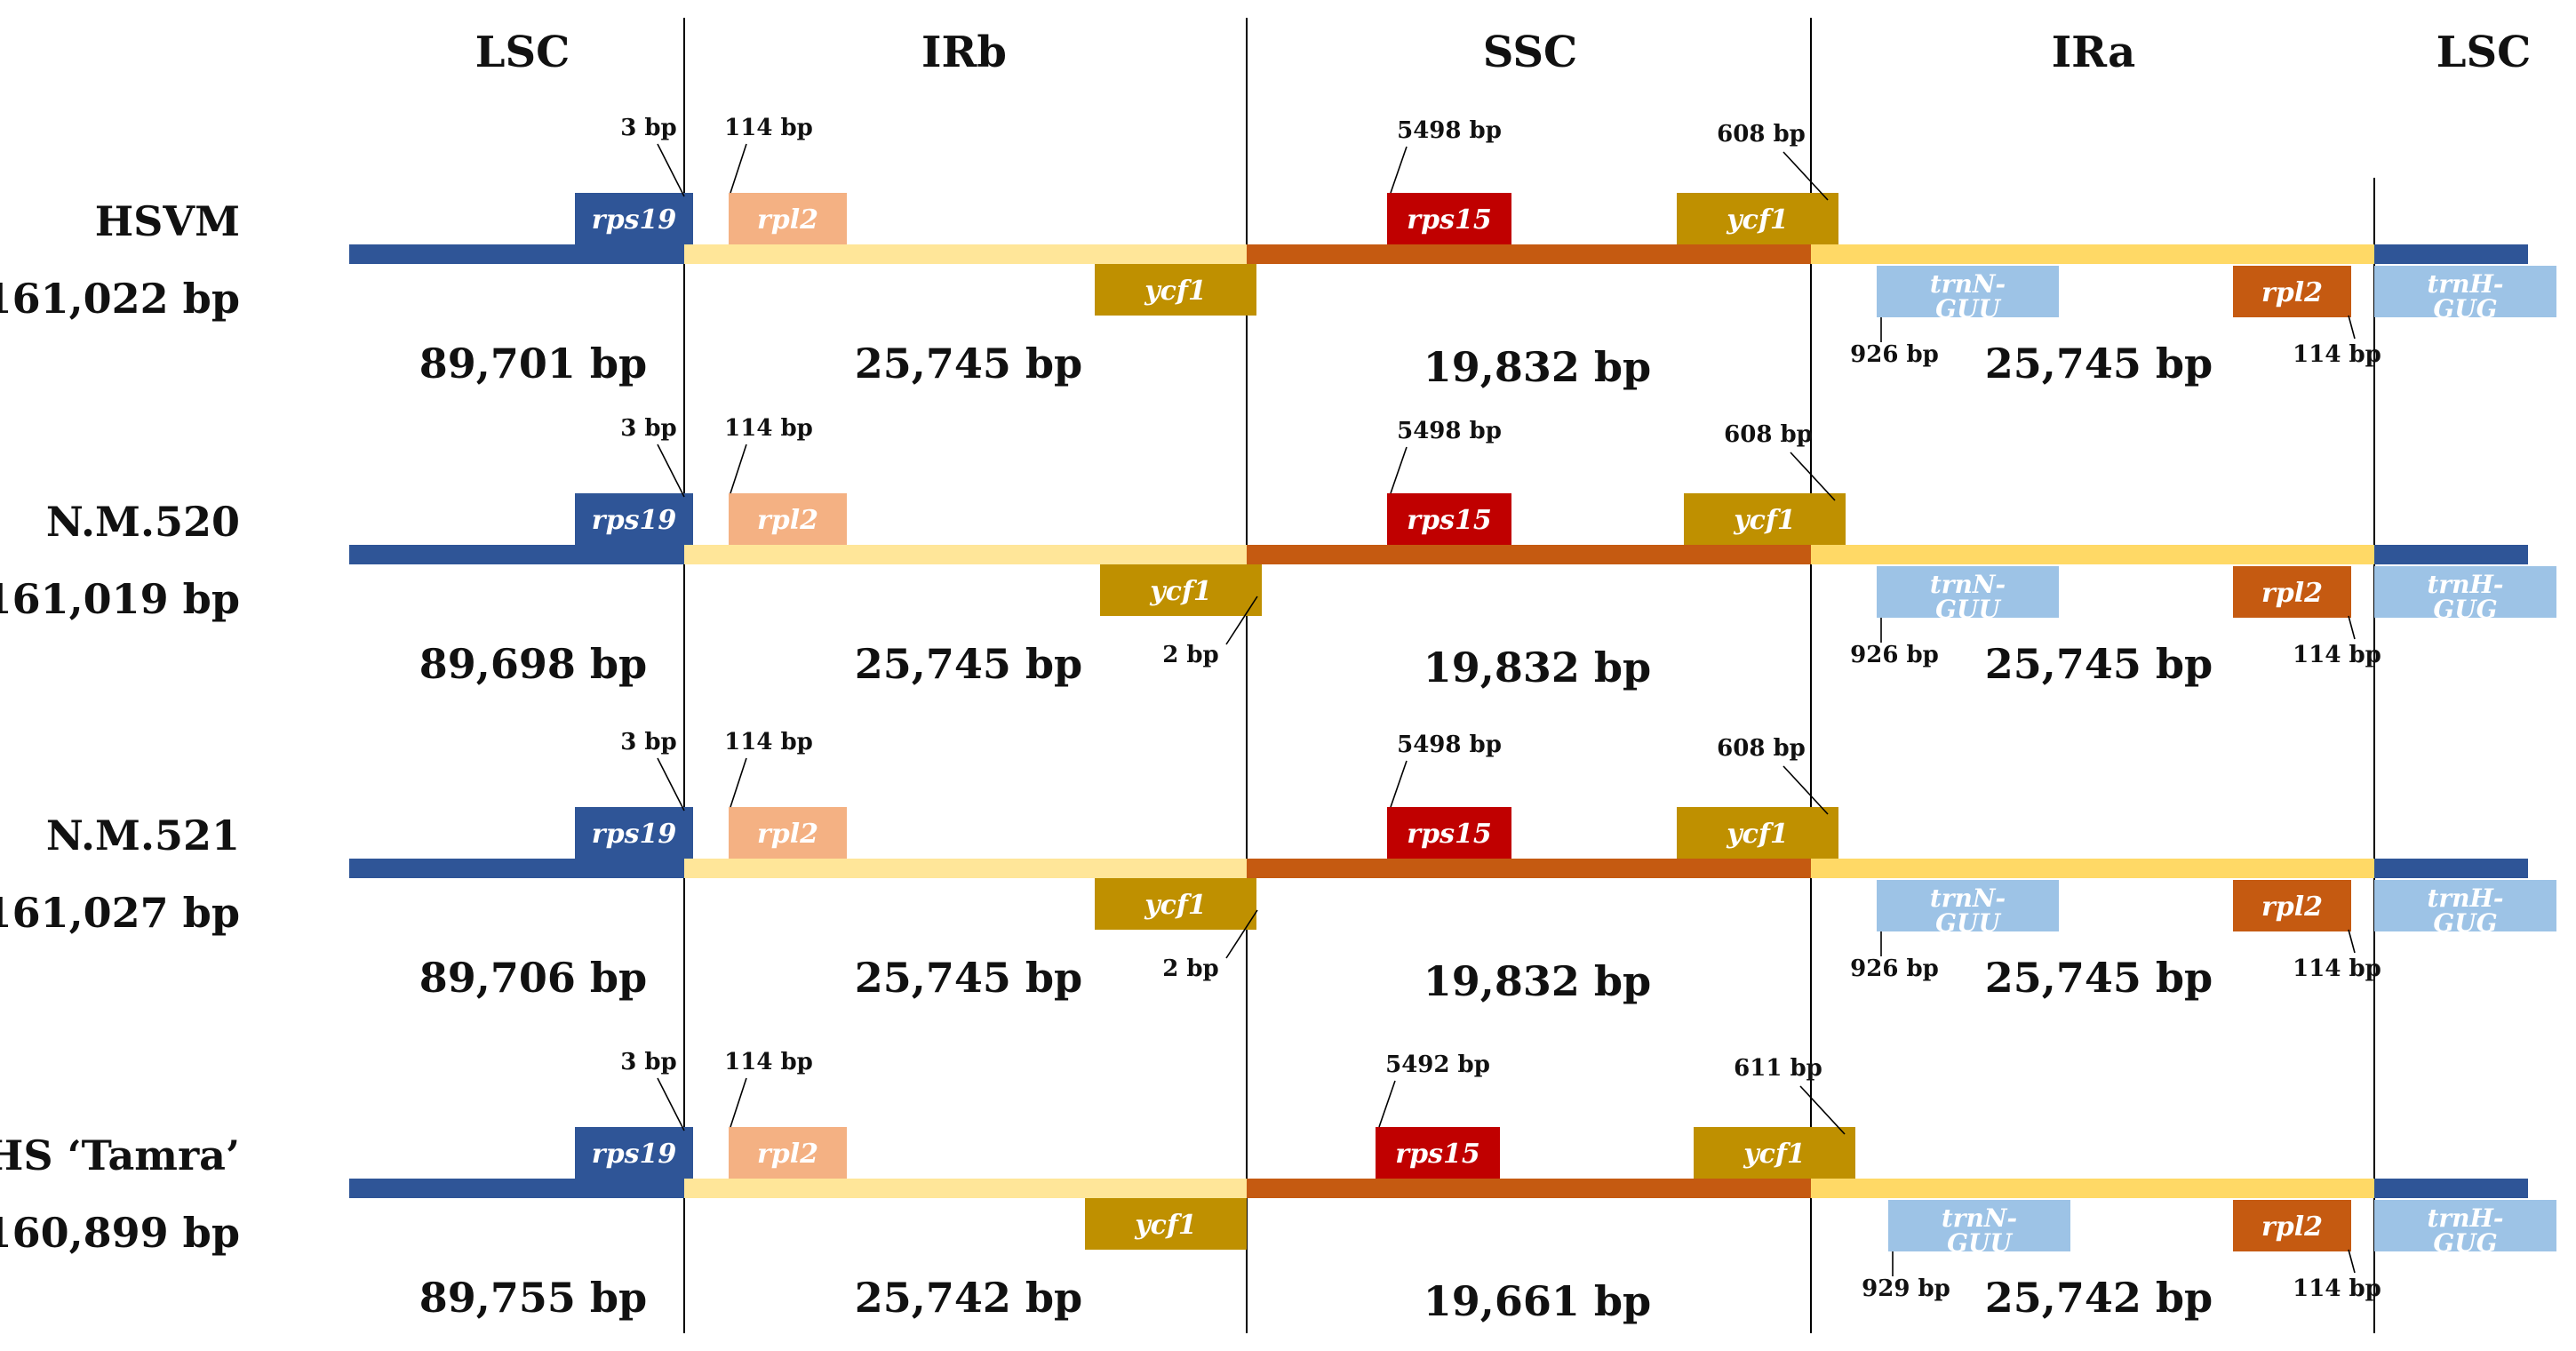 This screenshot has height=1351, width=2576. Describe the element at coordinates (1761, 748) in the screenshot. I see `ann-ycf1: 608 bp` at that location.